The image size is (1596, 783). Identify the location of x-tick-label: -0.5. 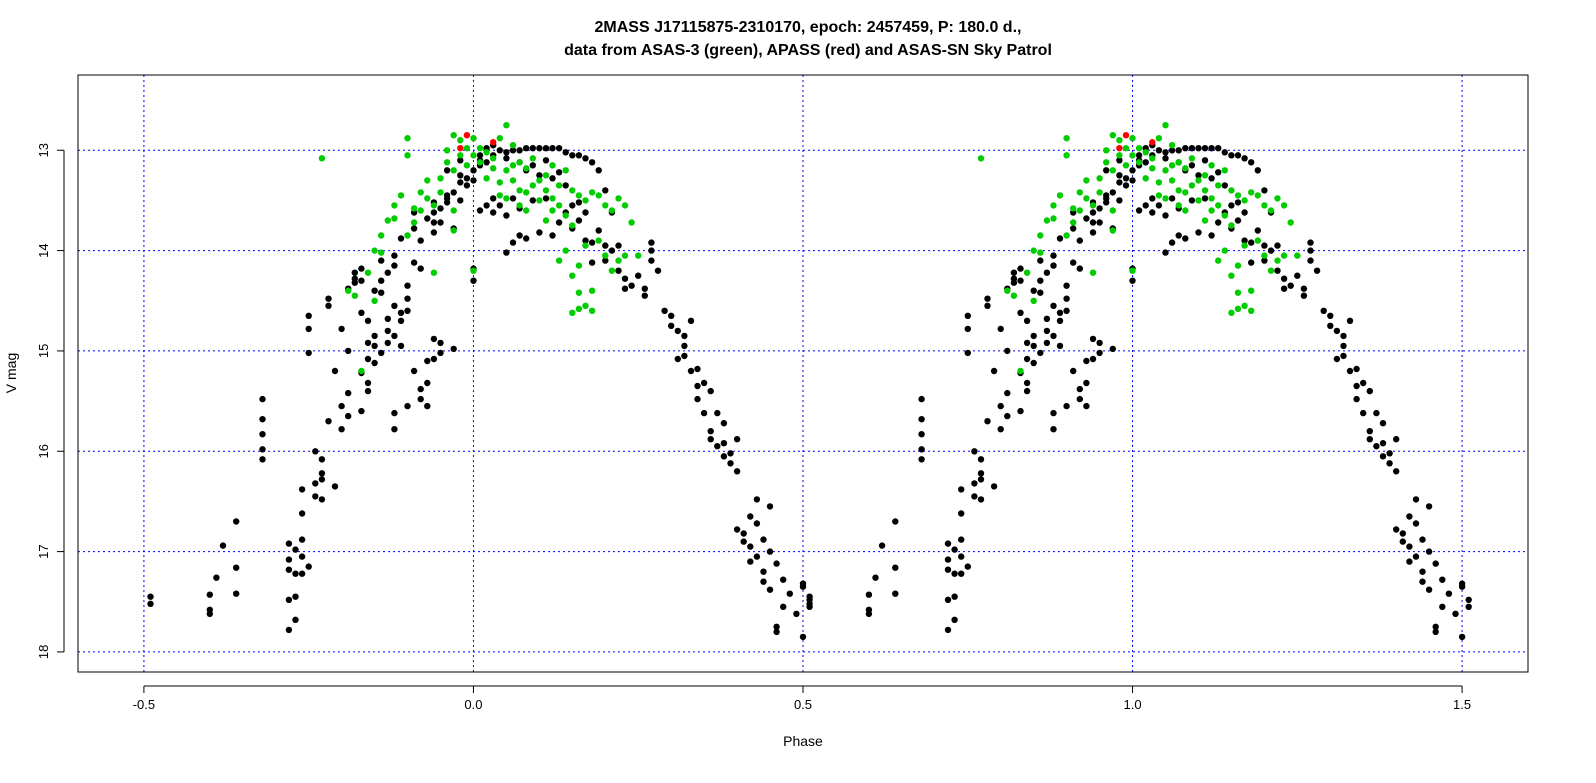
(144, 704).